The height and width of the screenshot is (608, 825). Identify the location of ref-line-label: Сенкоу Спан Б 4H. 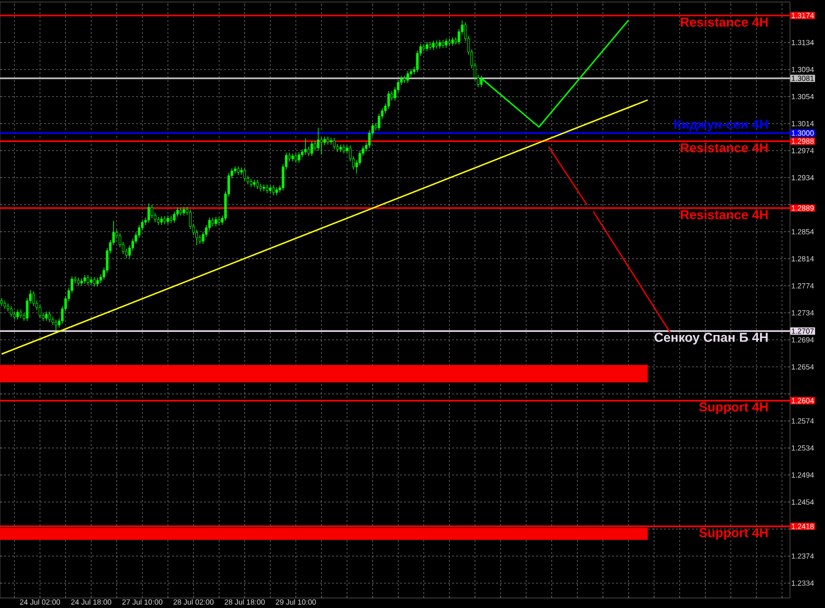
(711, 338).